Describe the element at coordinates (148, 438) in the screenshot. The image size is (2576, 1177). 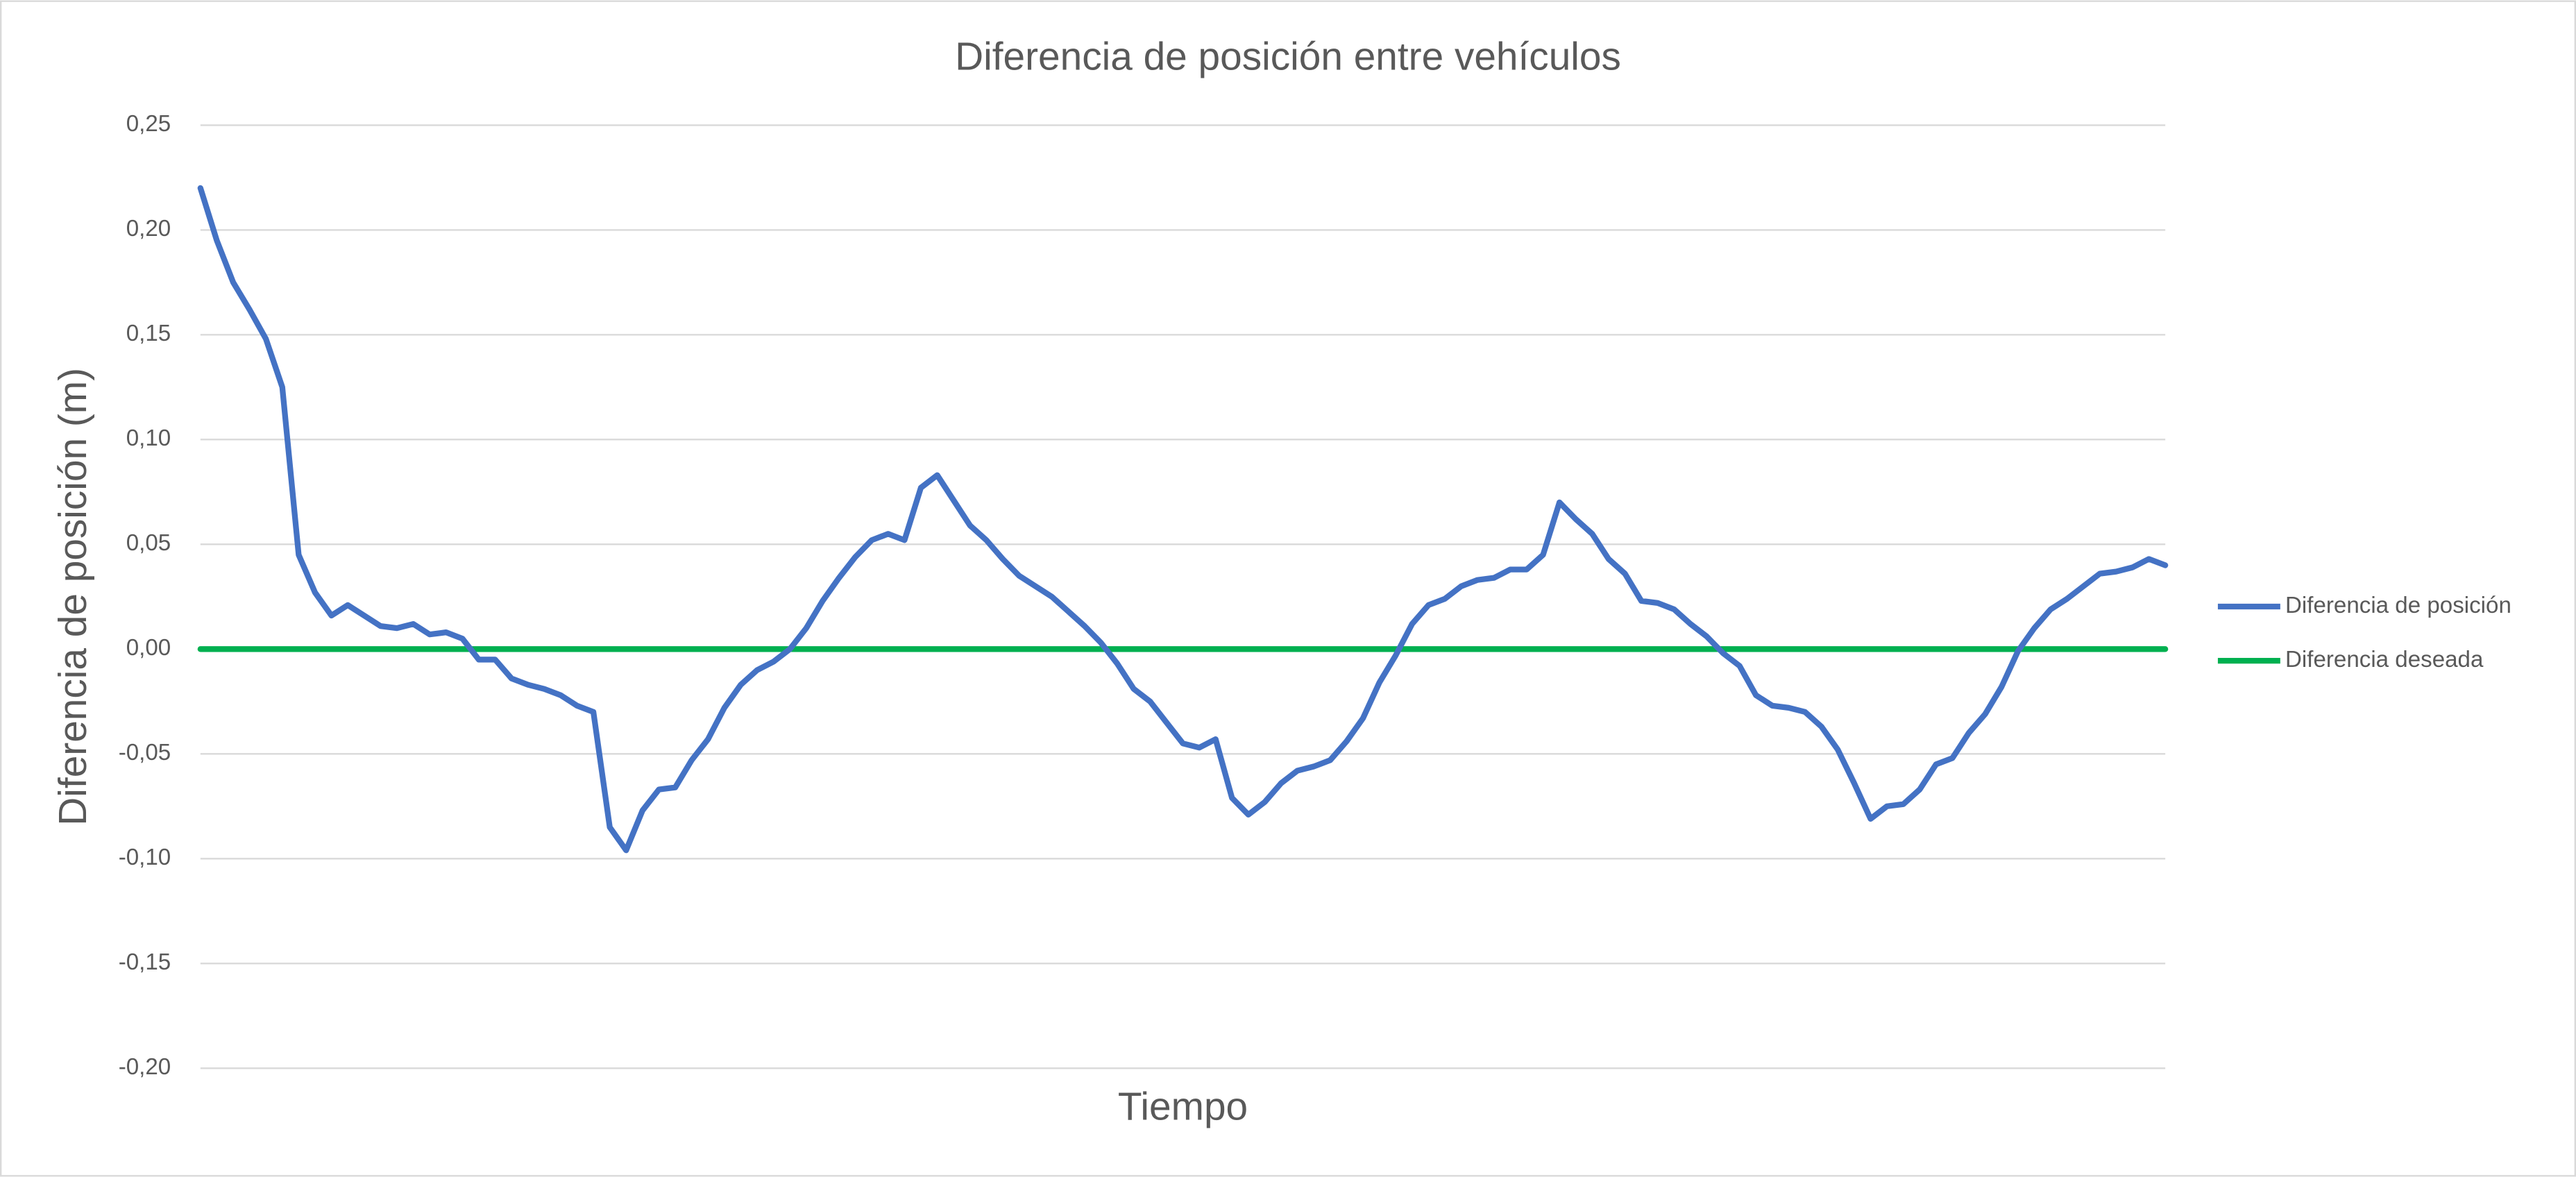
I see `y-tick-label: 0,10` at that location.